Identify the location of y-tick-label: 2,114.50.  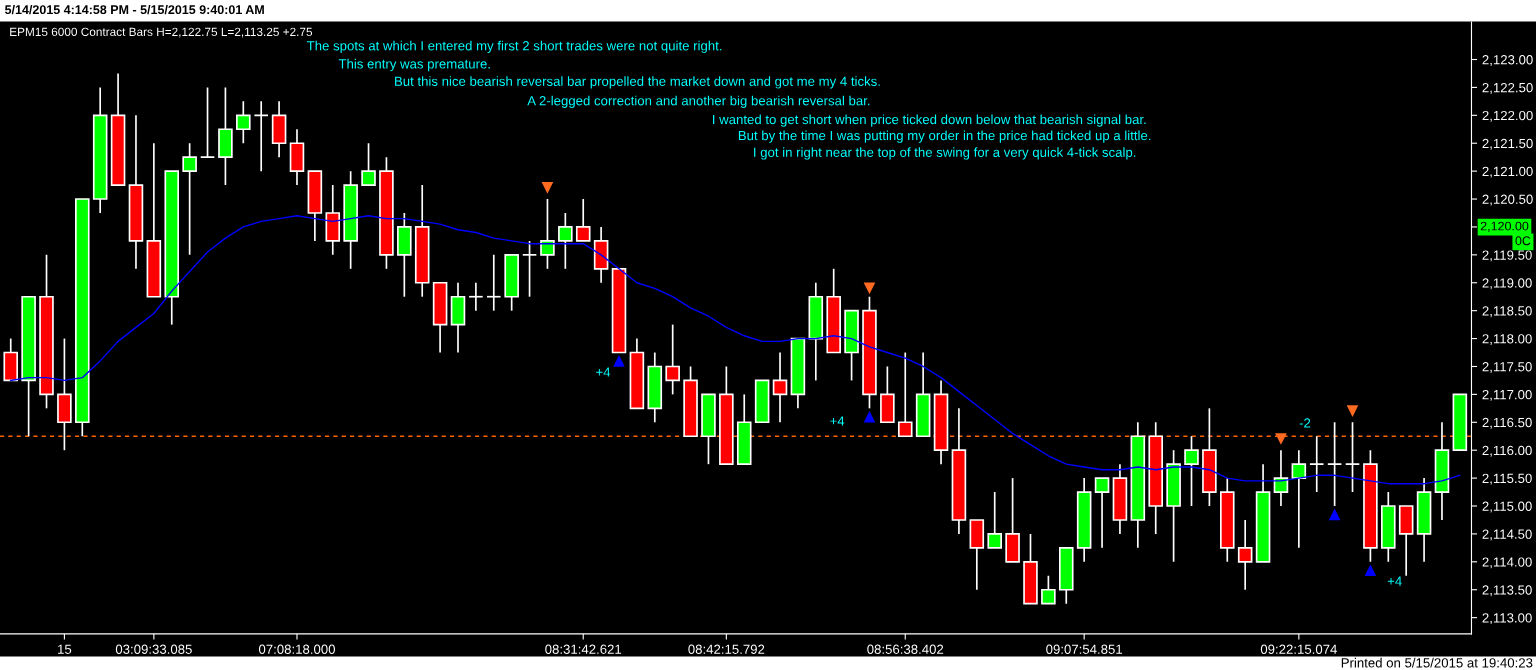
(1507, 535).